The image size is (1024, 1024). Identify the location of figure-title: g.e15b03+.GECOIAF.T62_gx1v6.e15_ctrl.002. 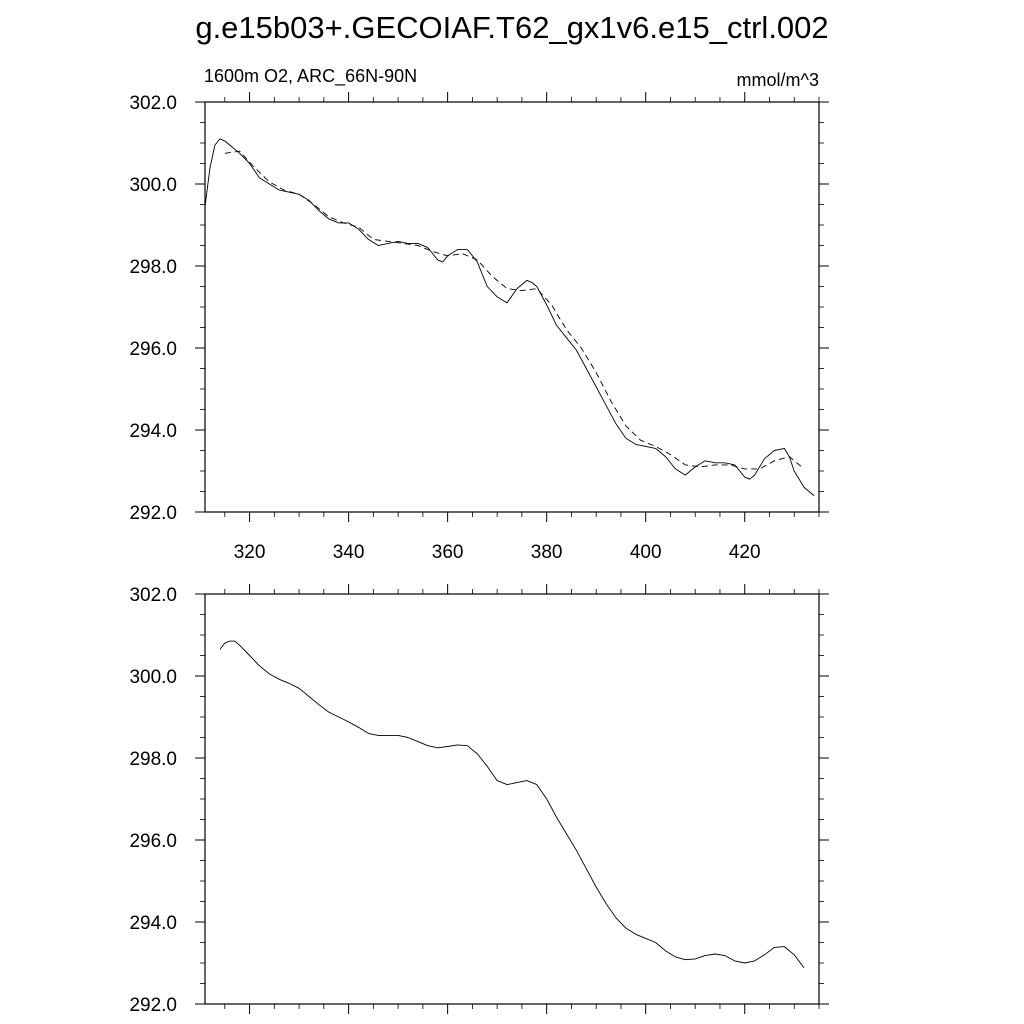
(511, 27).